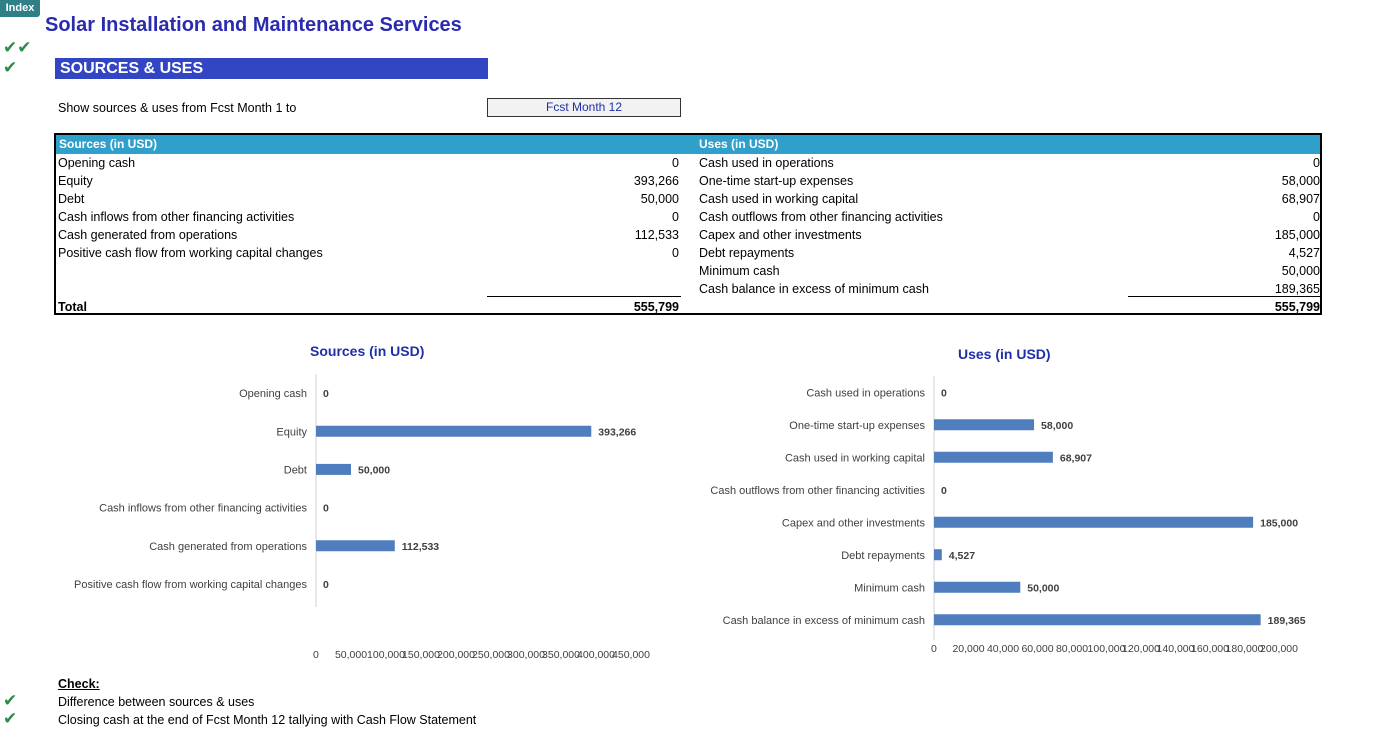 This screenshot has height=749, width=1380. Describe the element at coordinates (1287, 621) in the screenshot. I see `chart-data-label: 189,365` at that location.